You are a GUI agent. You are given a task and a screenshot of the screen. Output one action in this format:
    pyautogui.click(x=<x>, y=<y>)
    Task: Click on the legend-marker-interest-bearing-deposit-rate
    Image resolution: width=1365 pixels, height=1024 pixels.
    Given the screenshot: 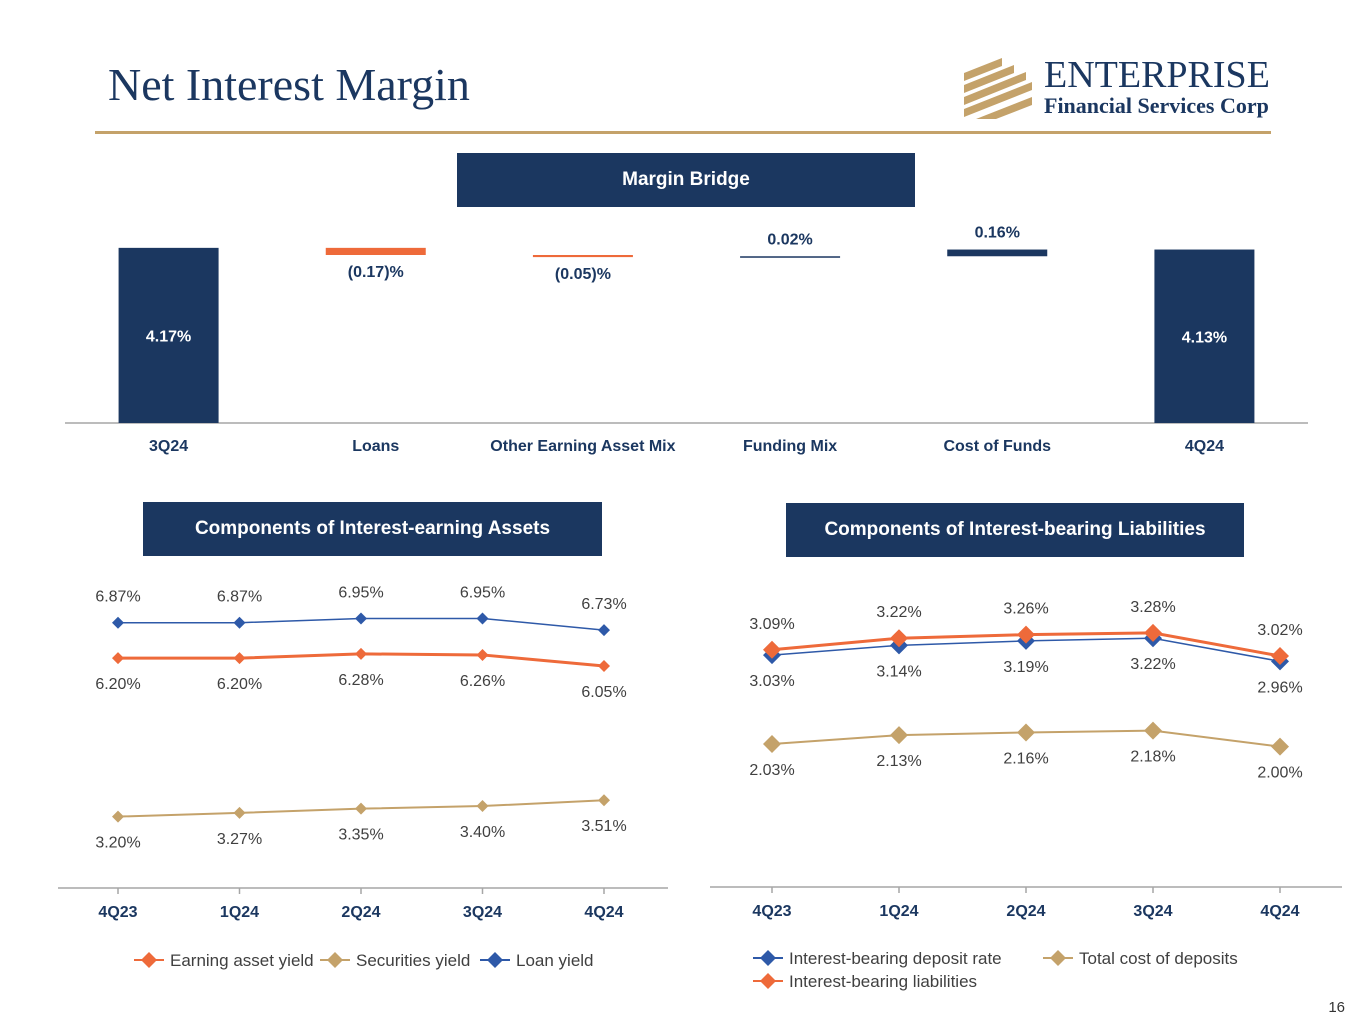 What is the action you would take?
    pyautogui.click(x=768, y=958)
    